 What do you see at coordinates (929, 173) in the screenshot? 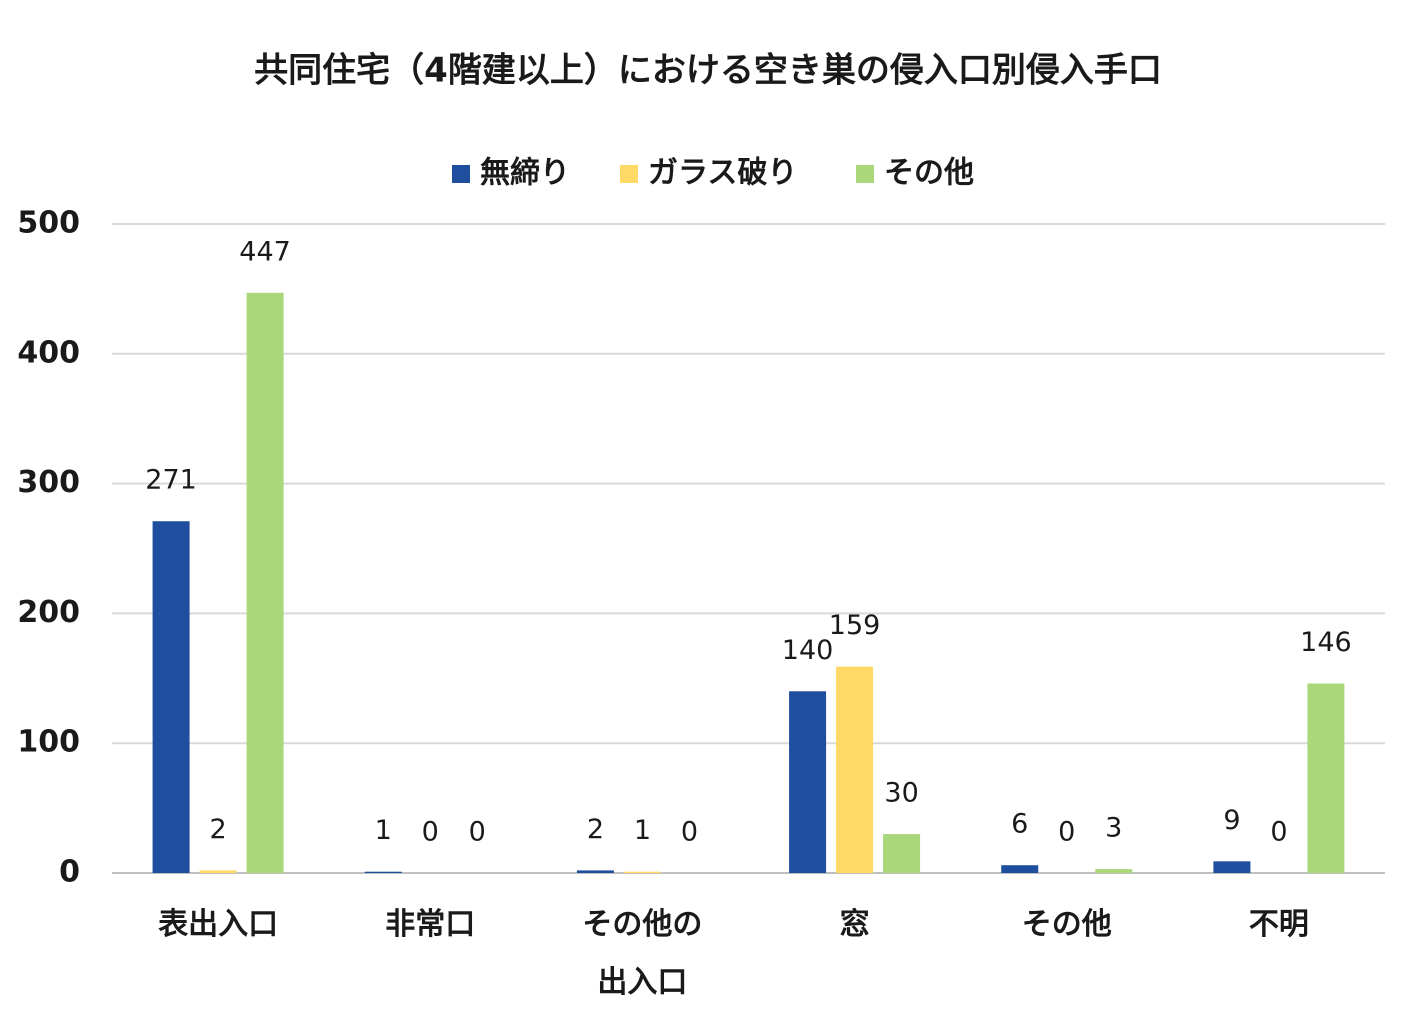
I see `legend-label: その他` at bounding box center [929, 173].